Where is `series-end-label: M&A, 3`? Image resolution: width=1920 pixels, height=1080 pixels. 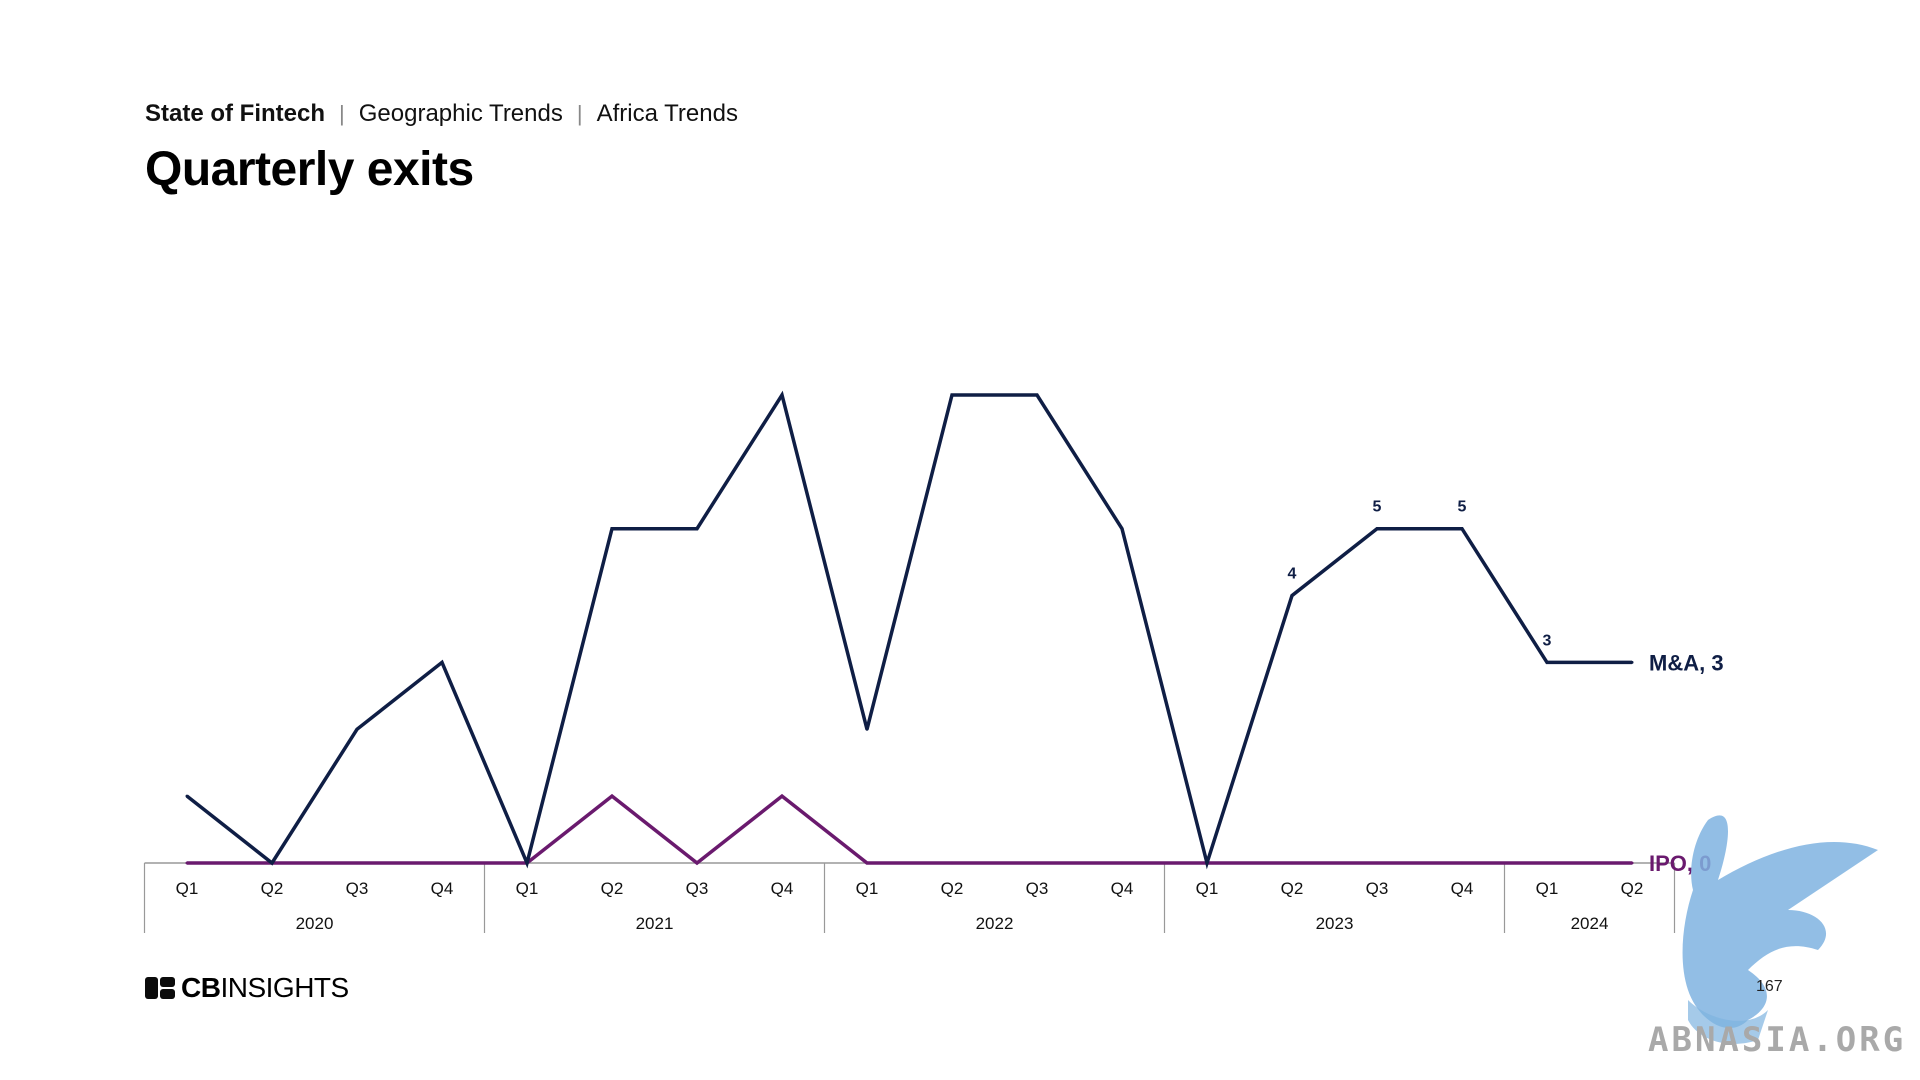
series-end-label: M&A, 3 is located at coordinates (1686, 662).